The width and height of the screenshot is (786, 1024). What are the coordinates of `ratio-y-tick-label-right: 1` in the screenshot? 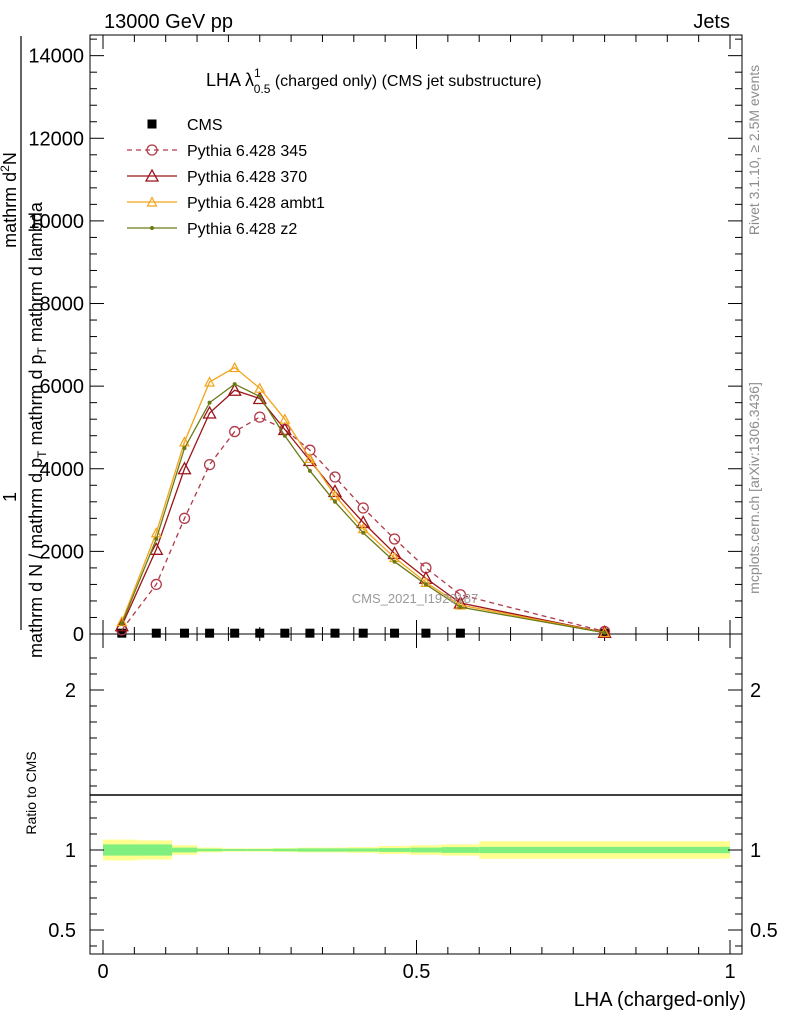 It's located at (755, 851).